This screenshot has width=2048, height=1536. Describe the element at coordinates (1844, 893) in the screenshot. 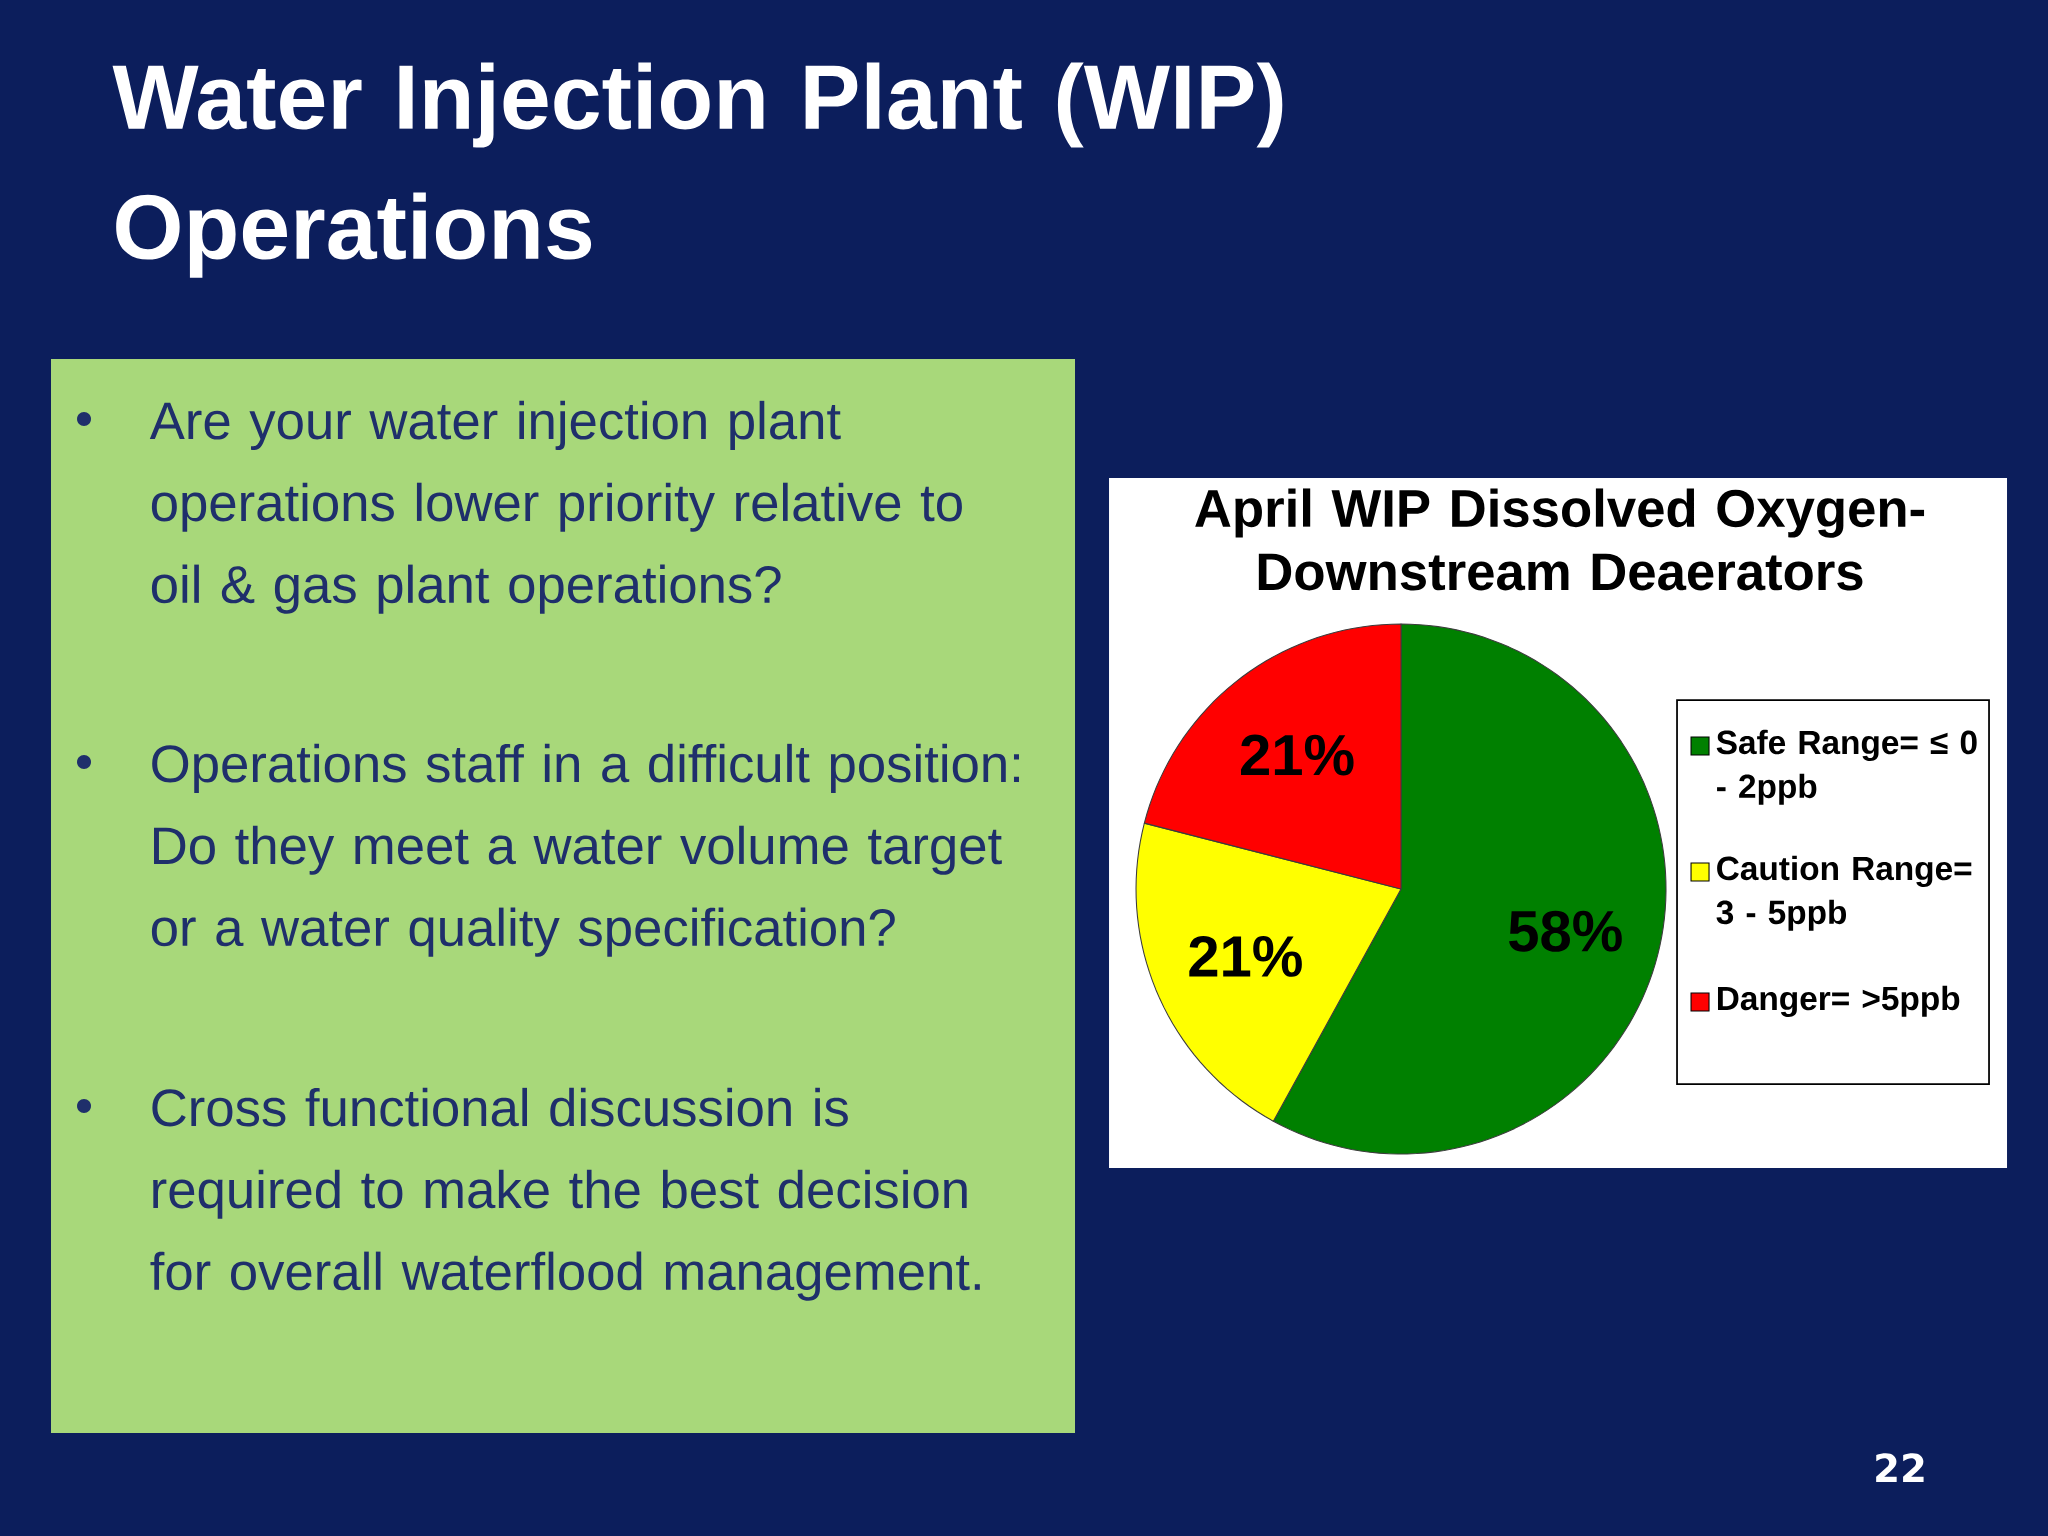

I see `legend-label: Caution Range= 3 - 5ppb` at that location.